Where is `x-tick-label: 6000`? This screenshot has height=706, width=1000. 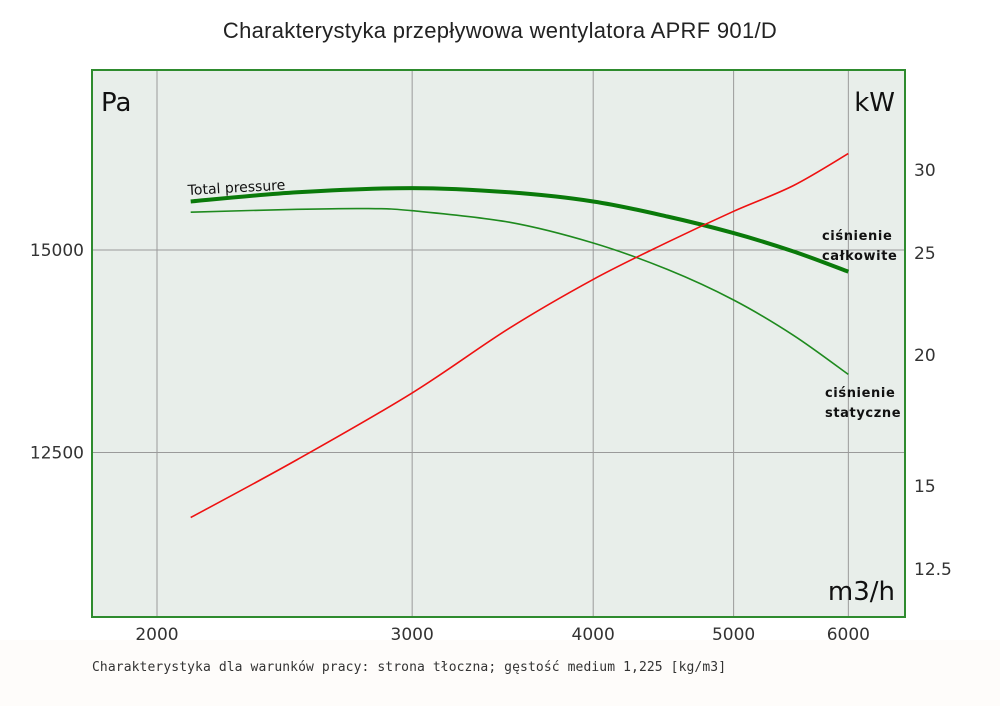
x-tick-label: 6000 is located at coordinates (848, 635).